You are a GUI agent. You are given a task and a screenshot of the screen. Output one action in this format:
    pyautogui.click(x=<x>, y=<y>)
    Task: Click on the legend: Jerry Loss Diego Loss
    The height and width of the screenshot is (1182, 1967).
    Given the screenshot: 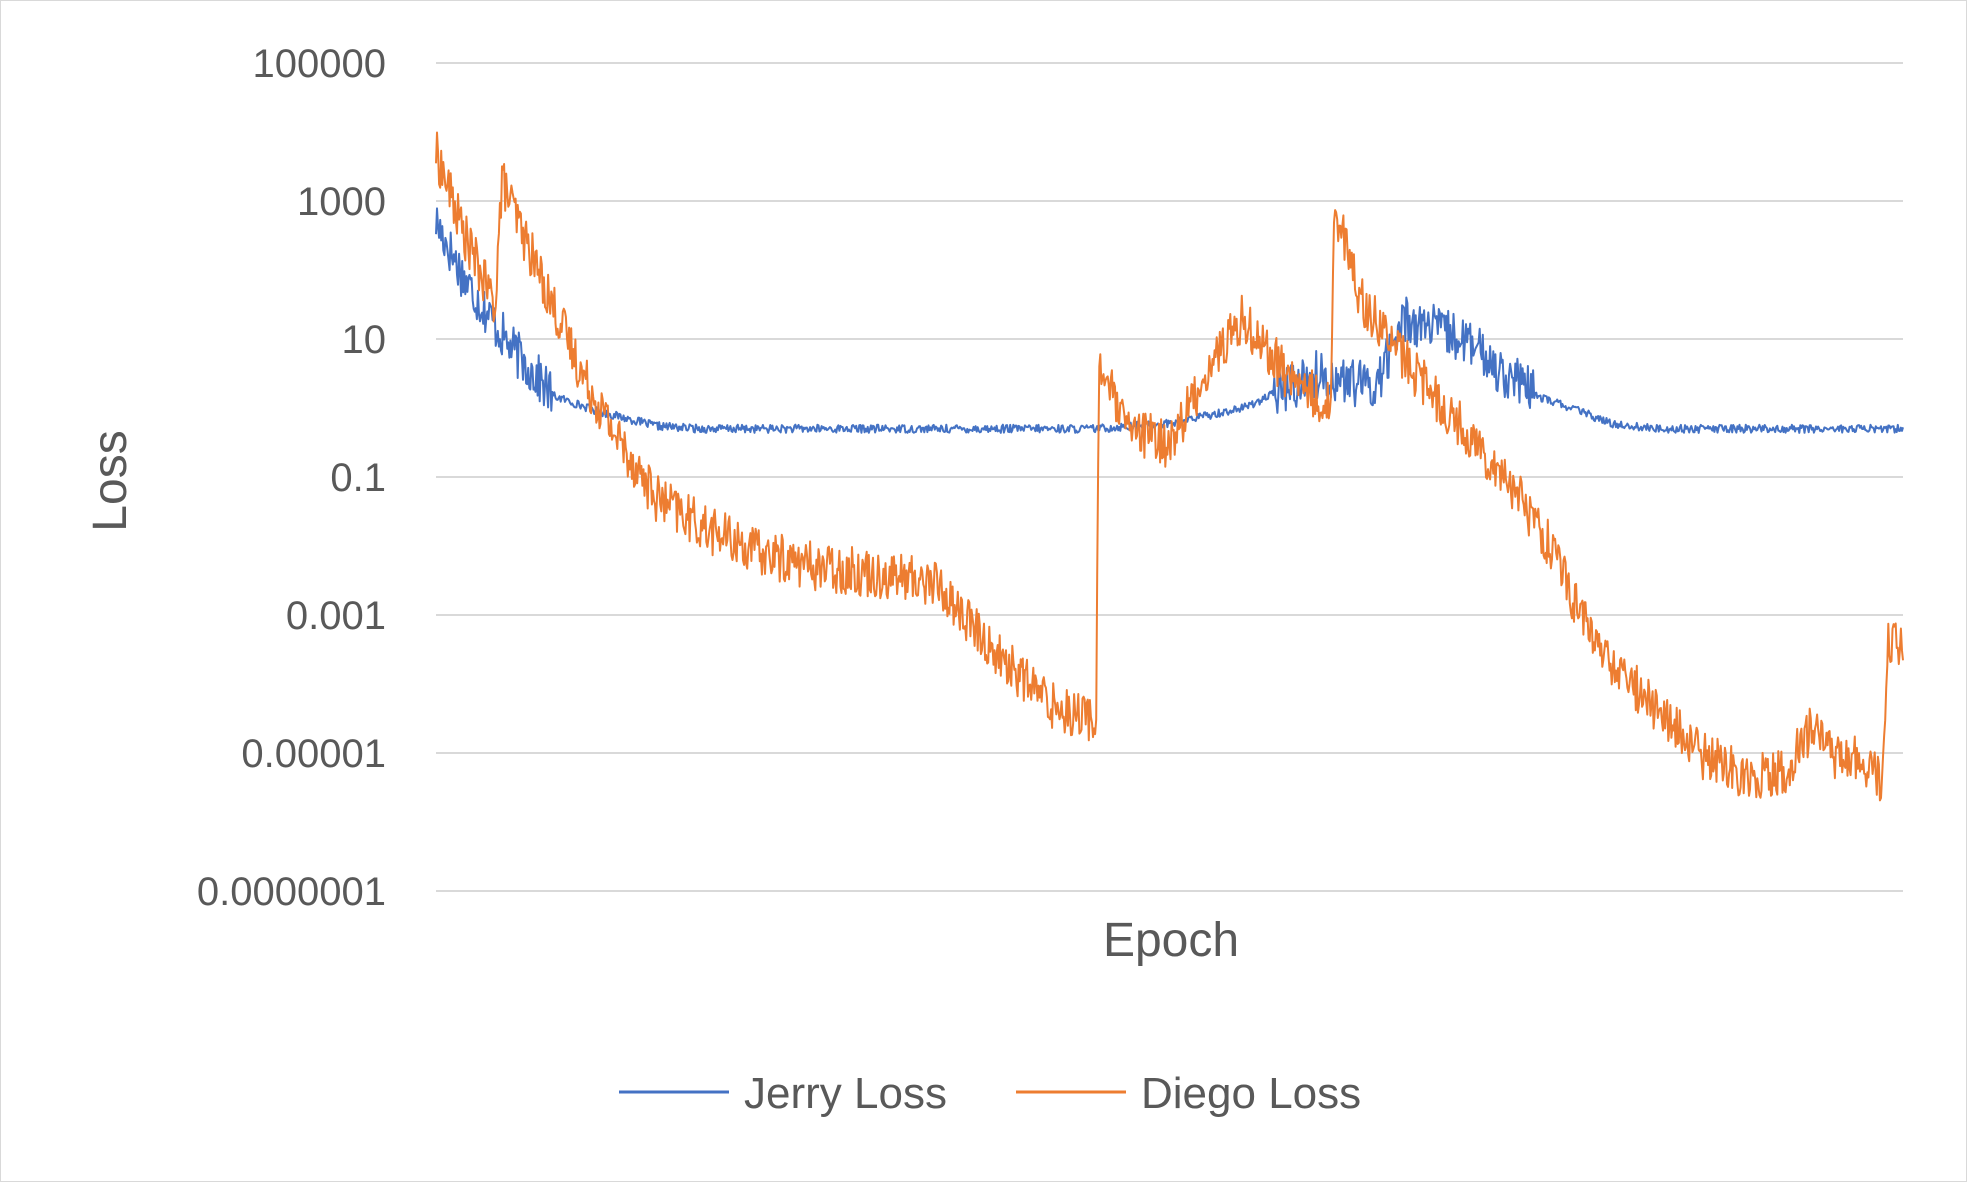 What is the action you would take?
    pyautogui.click(x=990, y=1093)
    